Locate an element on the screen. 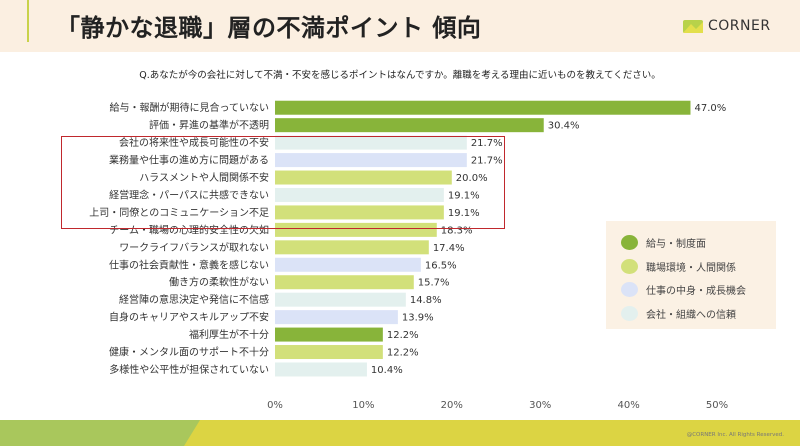  legend-item: 給与・制度面 is located at coordinates (698, 243).